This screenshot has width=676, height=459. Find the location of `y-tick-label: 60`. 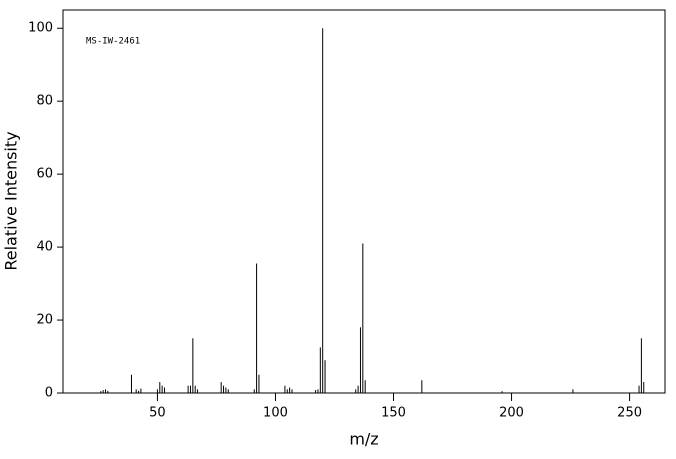

y-tick-label: 60 is located at coordinates (44, 174).